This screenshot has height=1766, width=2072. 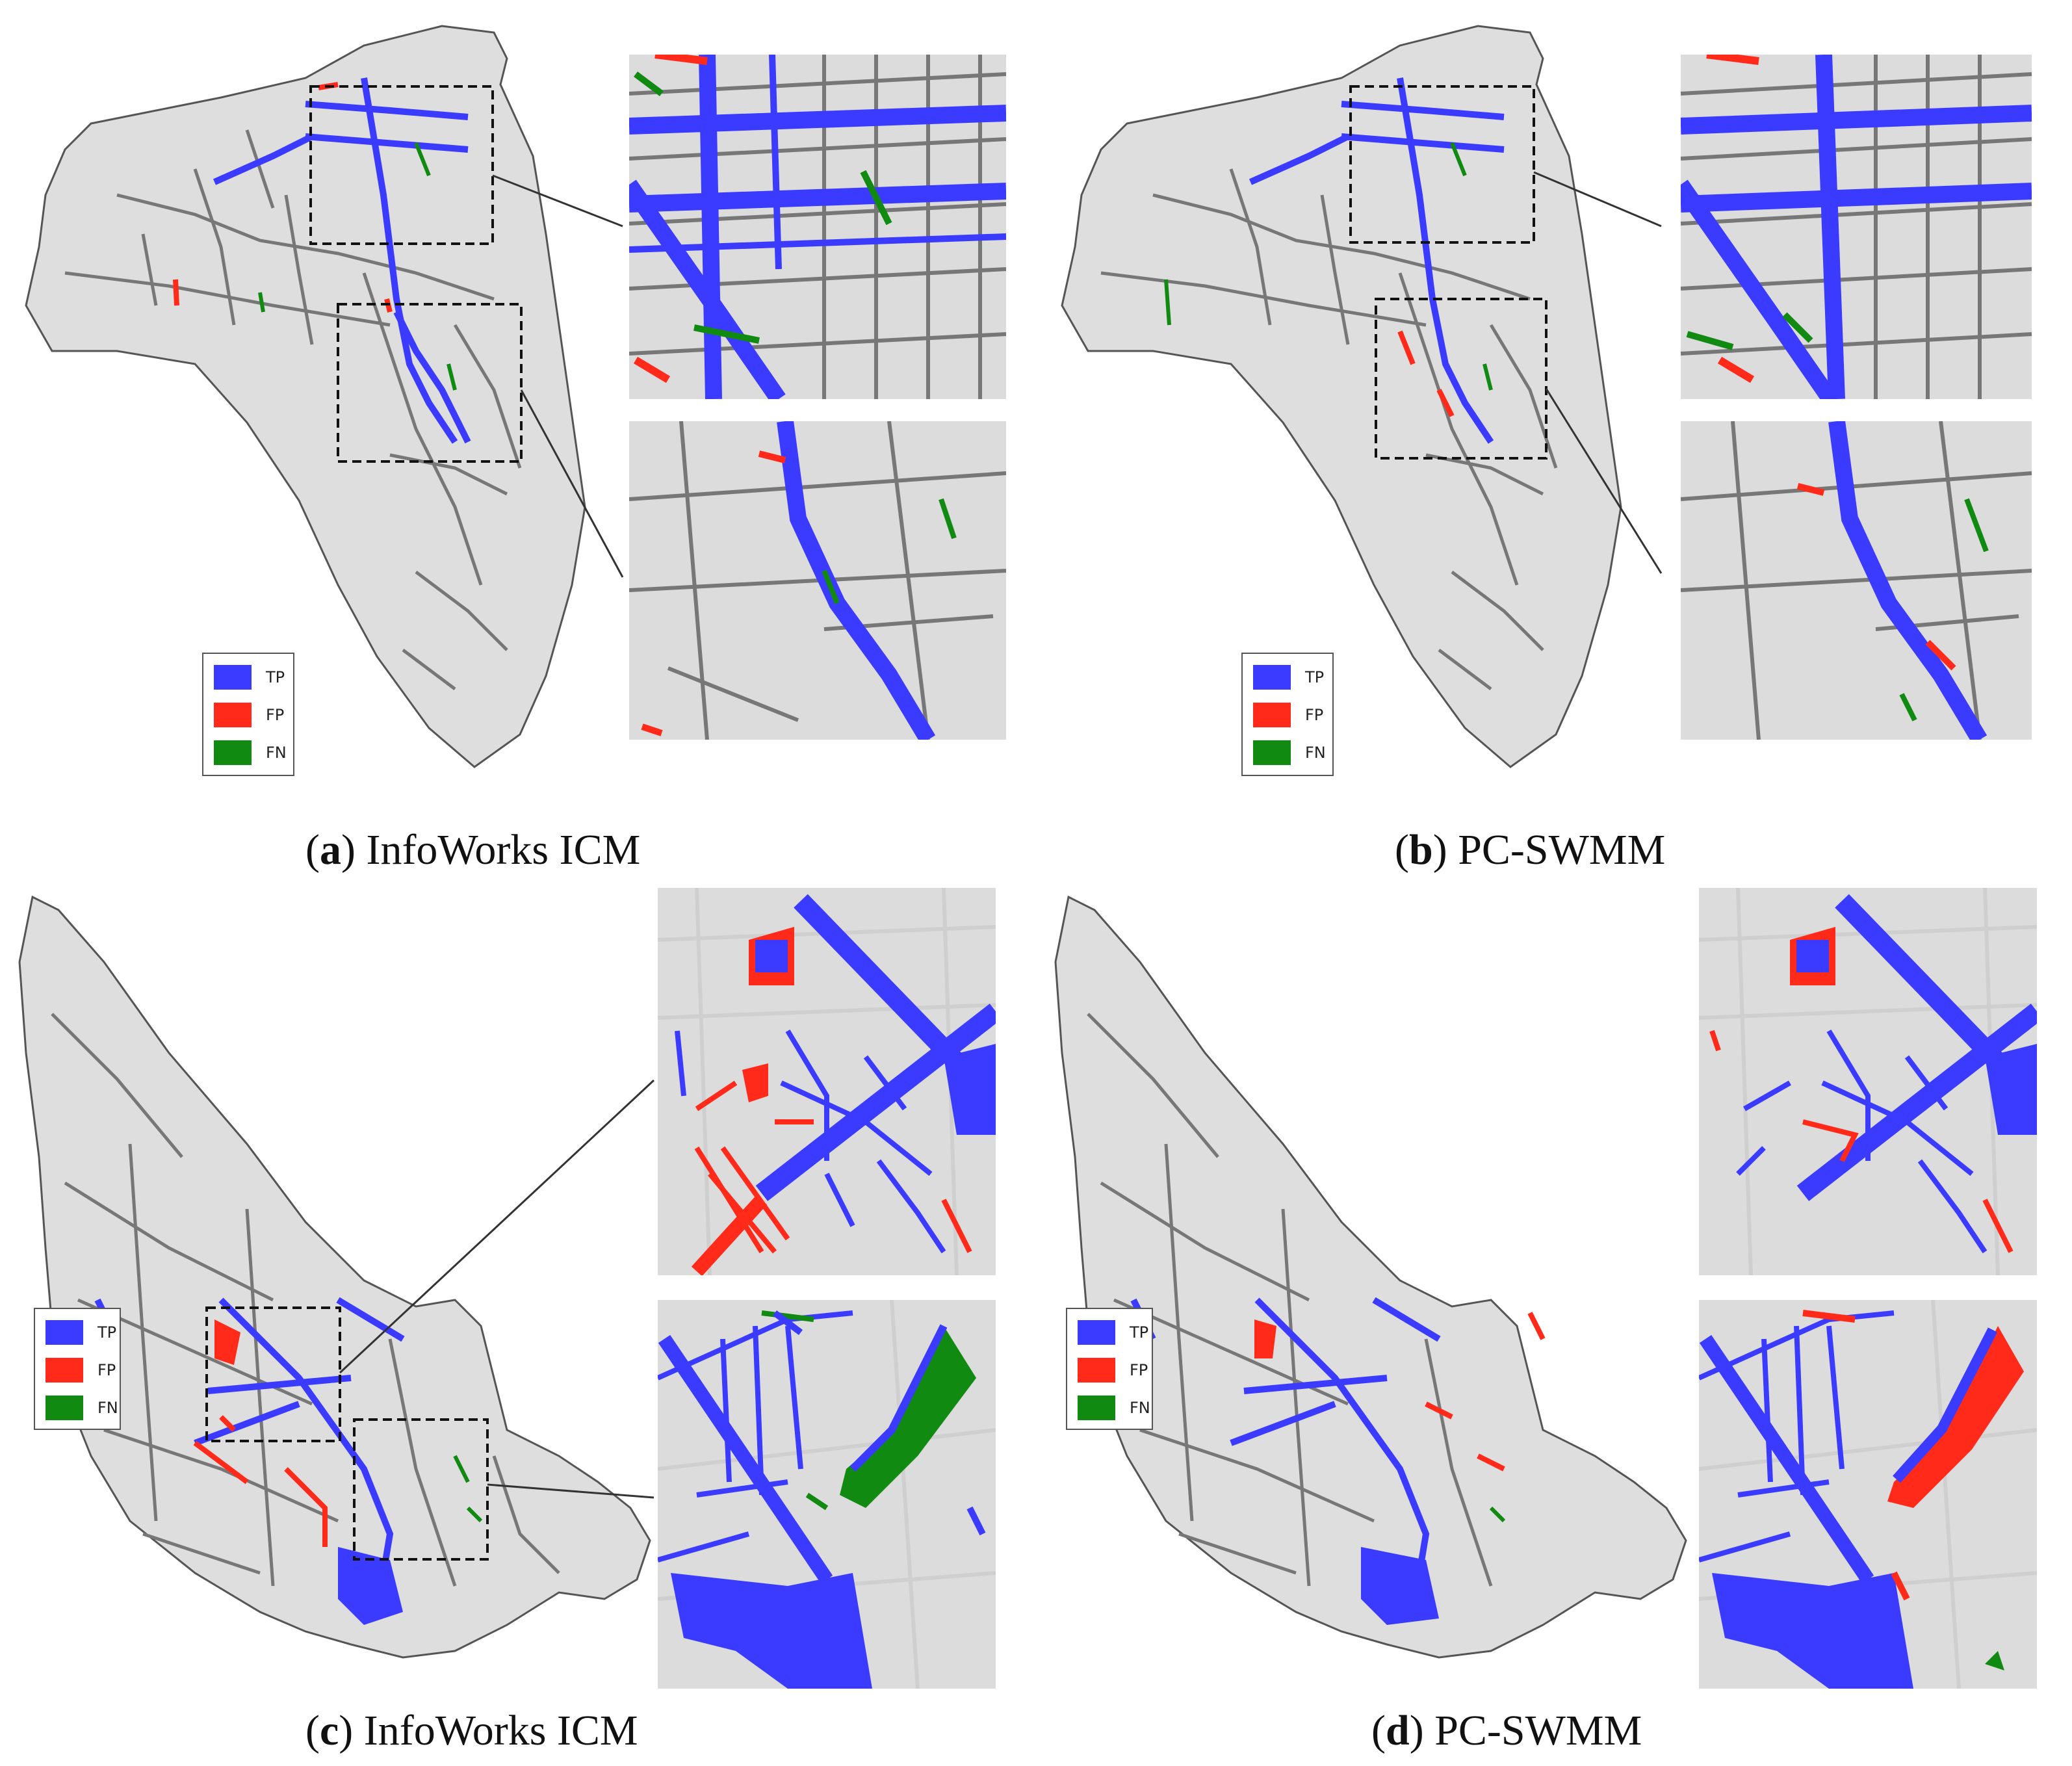 I want to click on legend-a: TP FP FN, so click(x=248, y=714).